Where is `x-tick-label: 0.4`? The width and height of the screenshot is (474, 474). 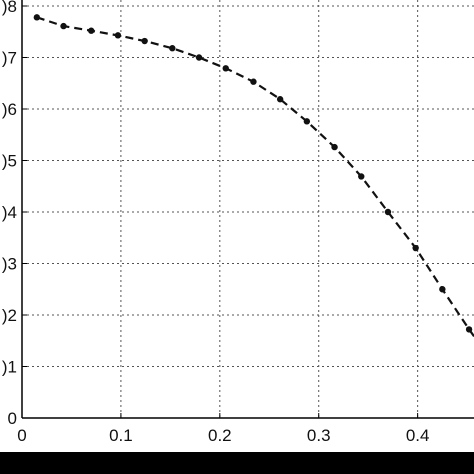 x-tick-label: 0.4 is located at coordinates (418, 435).